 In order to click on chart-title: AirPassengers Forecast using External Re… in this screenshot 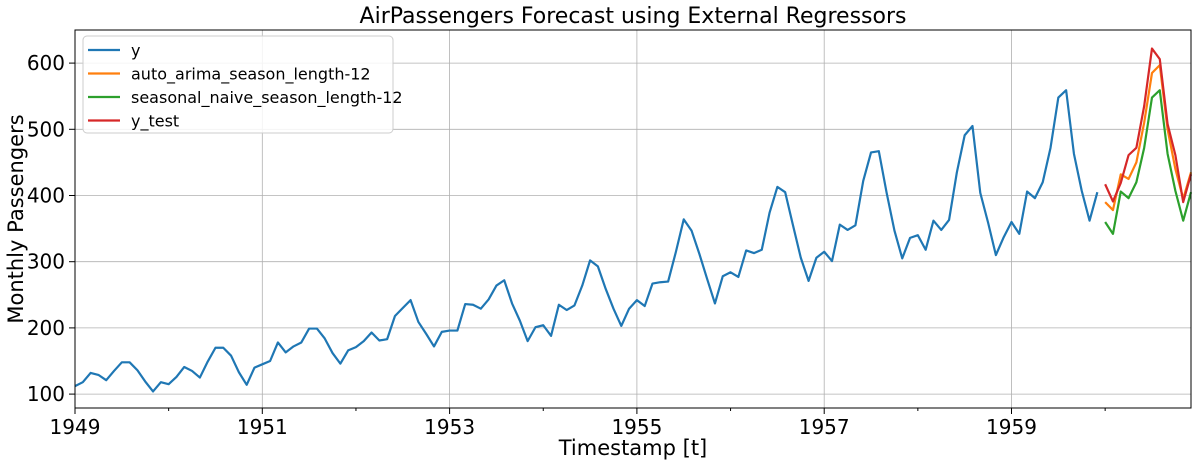, I will do `click(633, 16)`.